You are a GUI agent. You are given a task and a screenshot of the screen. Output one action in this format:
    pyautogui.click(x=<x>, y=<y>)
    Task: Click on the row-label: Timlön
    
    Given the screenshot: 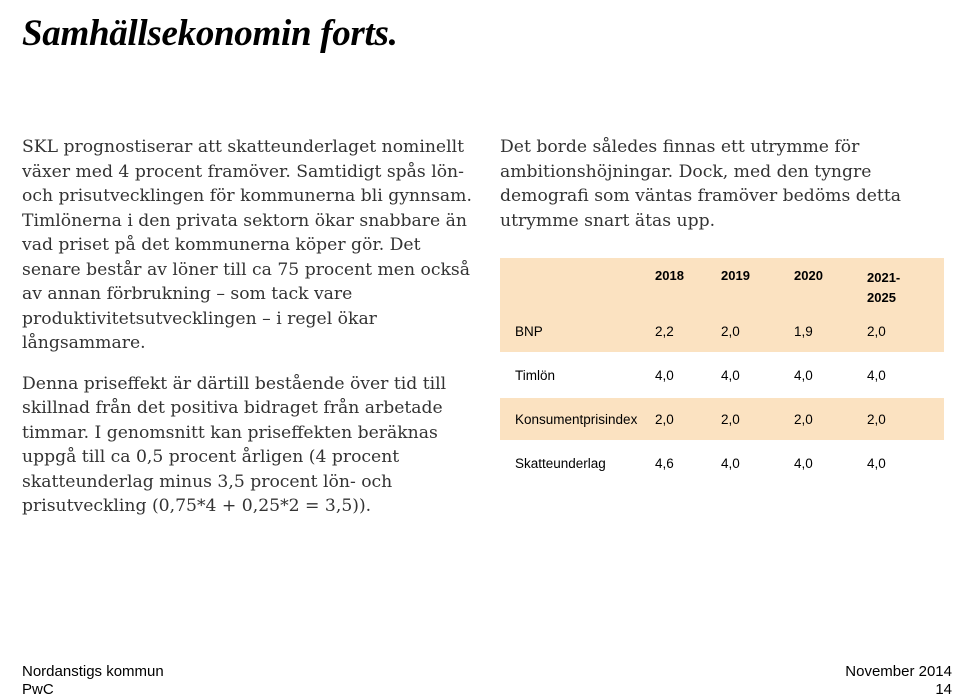 What is the action you would take?
    pyautogui.click(x=535, y=375)
    